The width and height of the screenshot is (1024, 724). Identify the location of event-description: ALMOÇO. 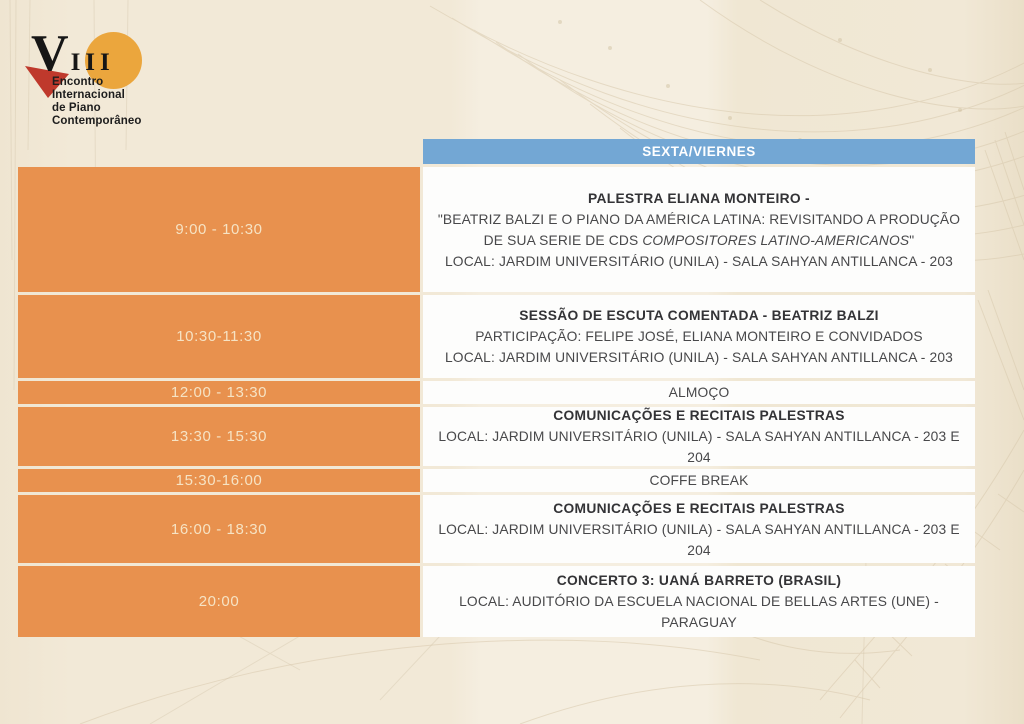
(699, 392).